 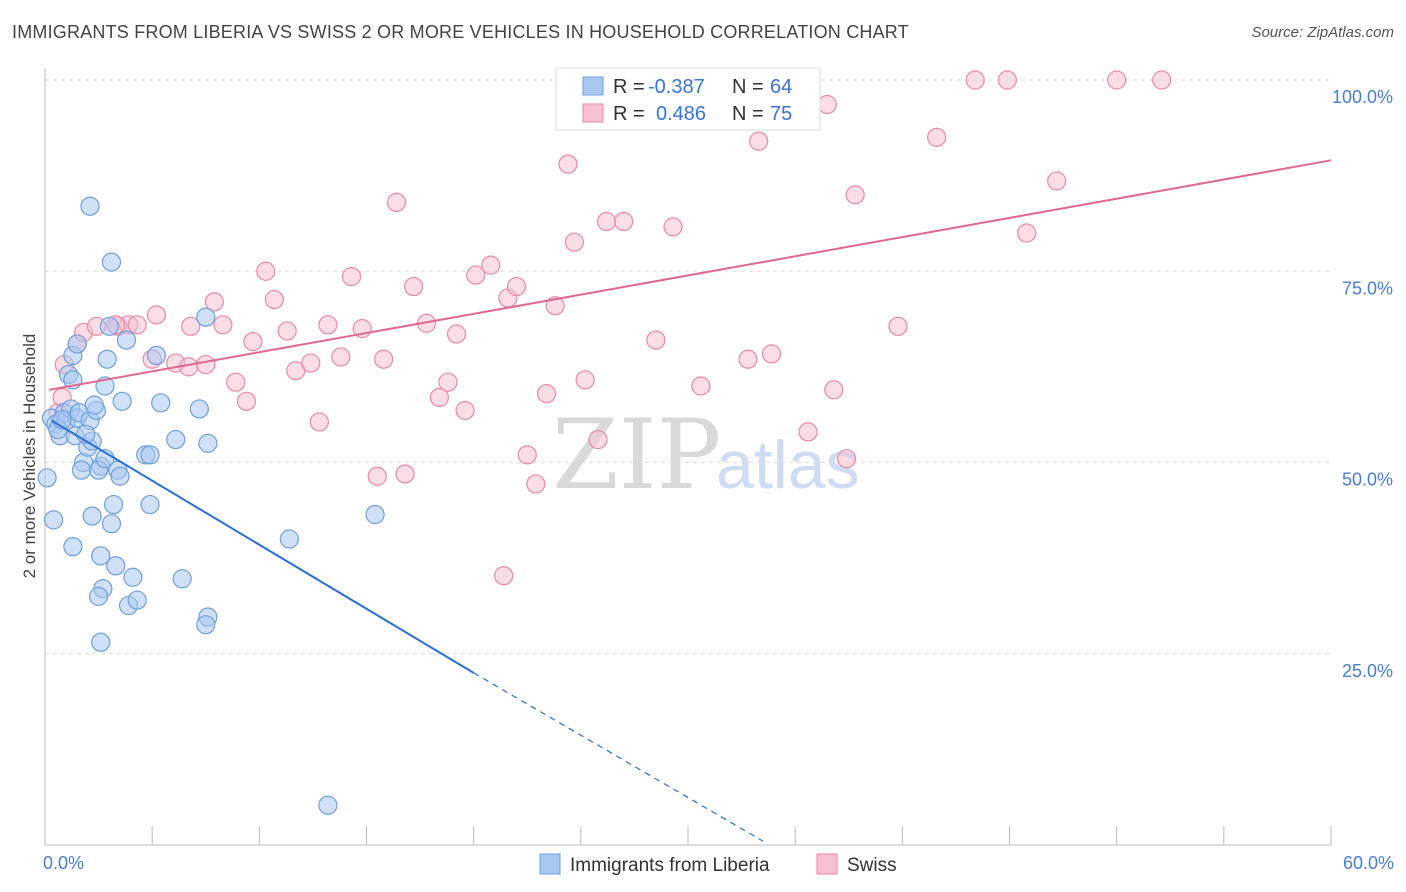 I want to click on x-tick-label-max: 60.0%, so click(x=1368, y=863).